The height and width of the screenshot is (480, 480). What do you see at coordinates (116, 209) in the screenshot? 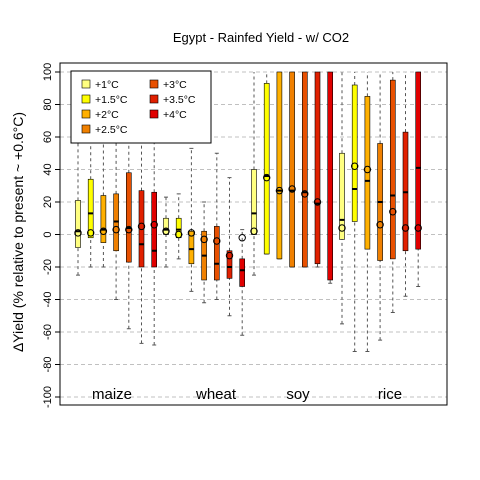
I see `crop-group-maize` at bounding box center [116, 209].